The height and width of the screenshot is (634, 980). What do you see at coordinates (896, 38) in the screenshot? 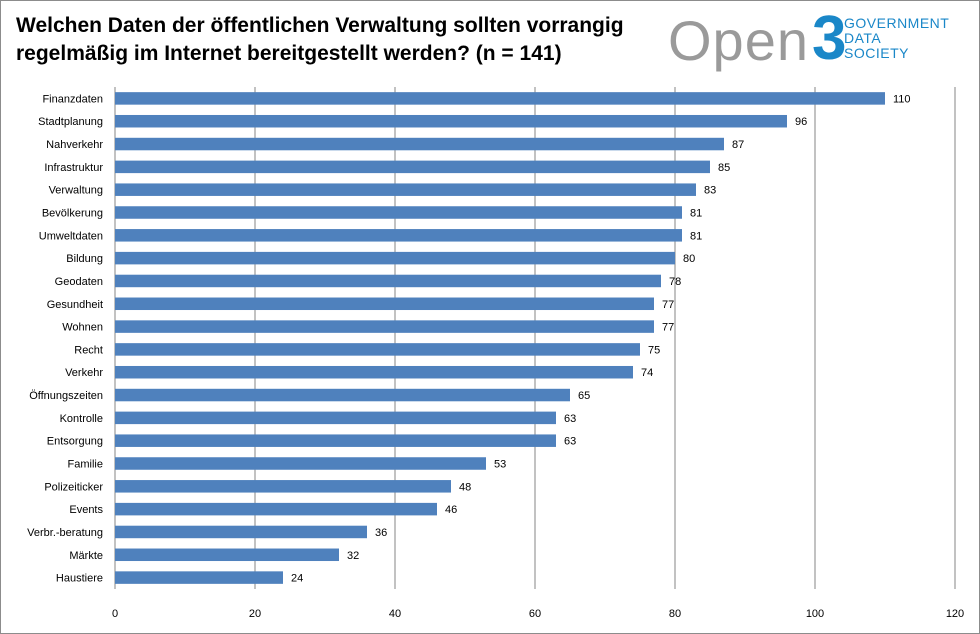
I see `logo-words: GOVERNMENT DATA SOCIETY` at bounding box center [896, 38].